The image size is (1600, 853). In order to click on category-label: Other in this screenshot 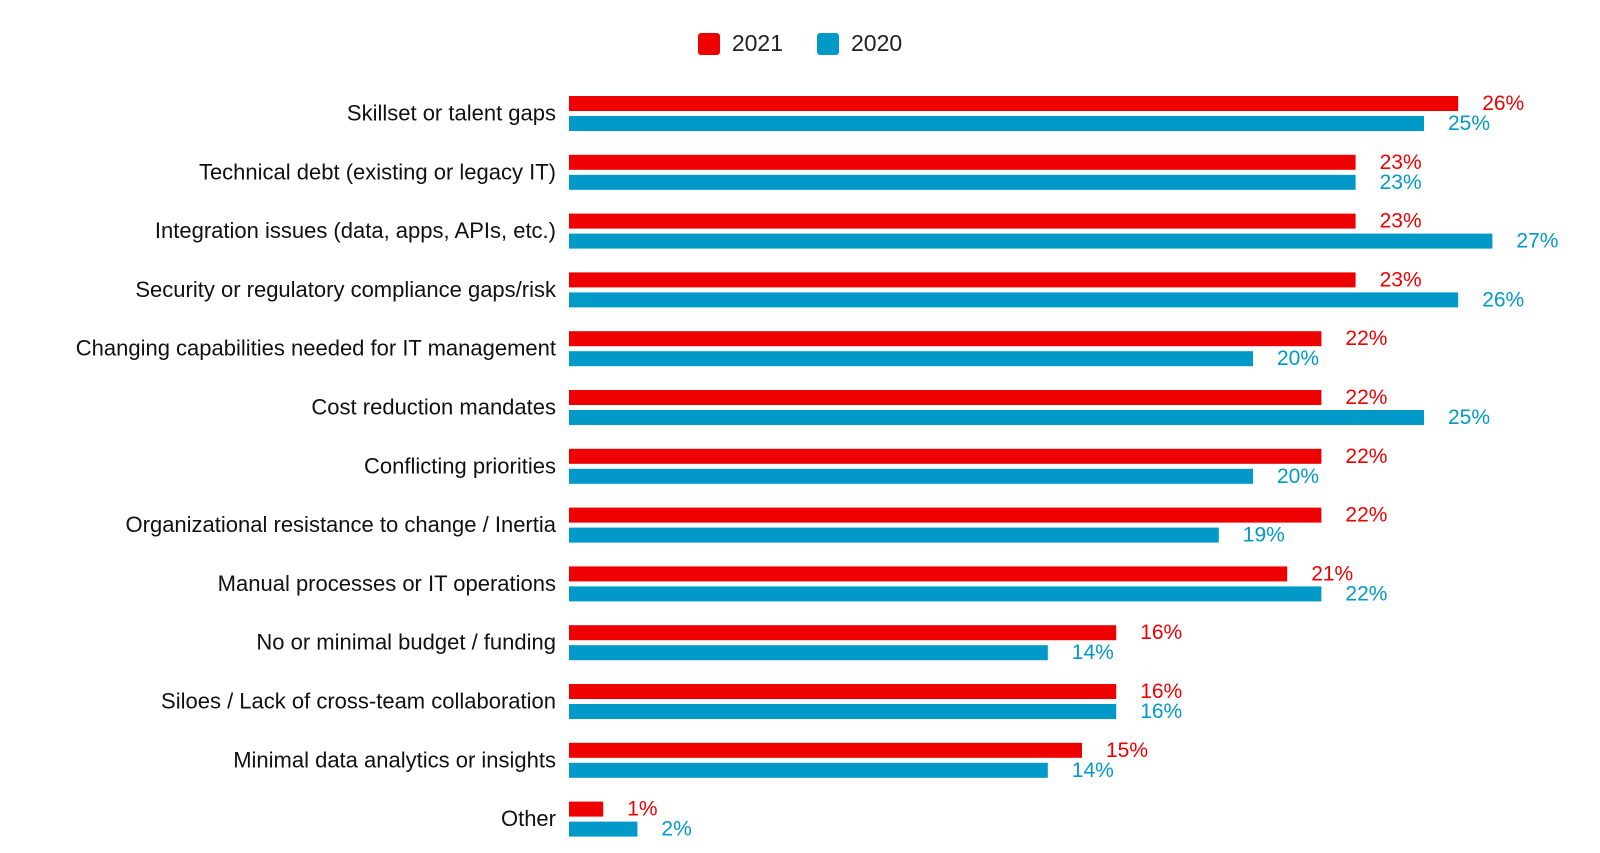, I will do `click(528, 818)`.